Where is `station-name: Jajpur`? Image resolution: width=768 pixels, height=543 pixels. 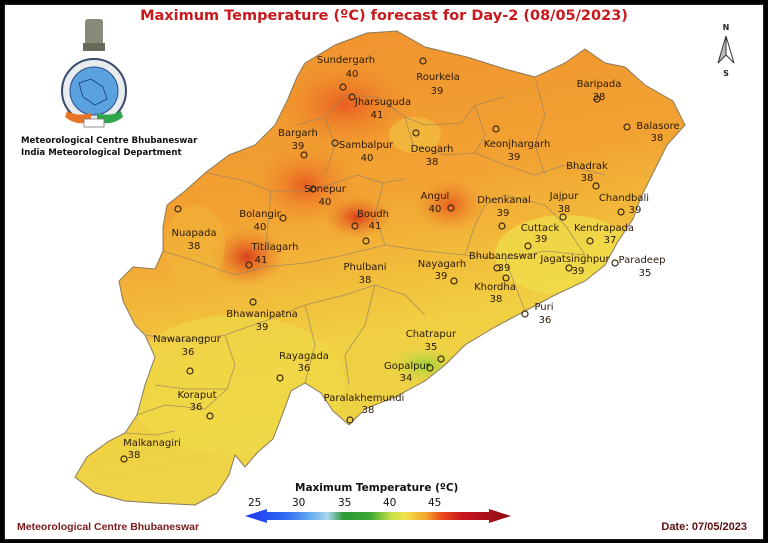
station-name: Jajpur is located at coordinates (564, 196).